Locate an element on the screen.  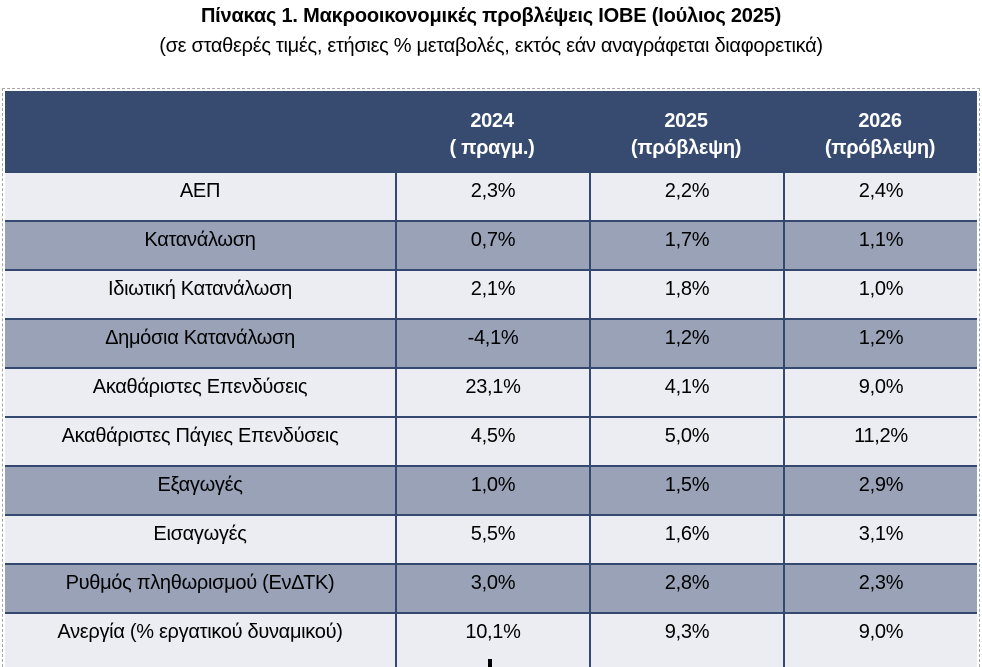
row-value-2024: 5,5% is located at coordinates (492, 539).